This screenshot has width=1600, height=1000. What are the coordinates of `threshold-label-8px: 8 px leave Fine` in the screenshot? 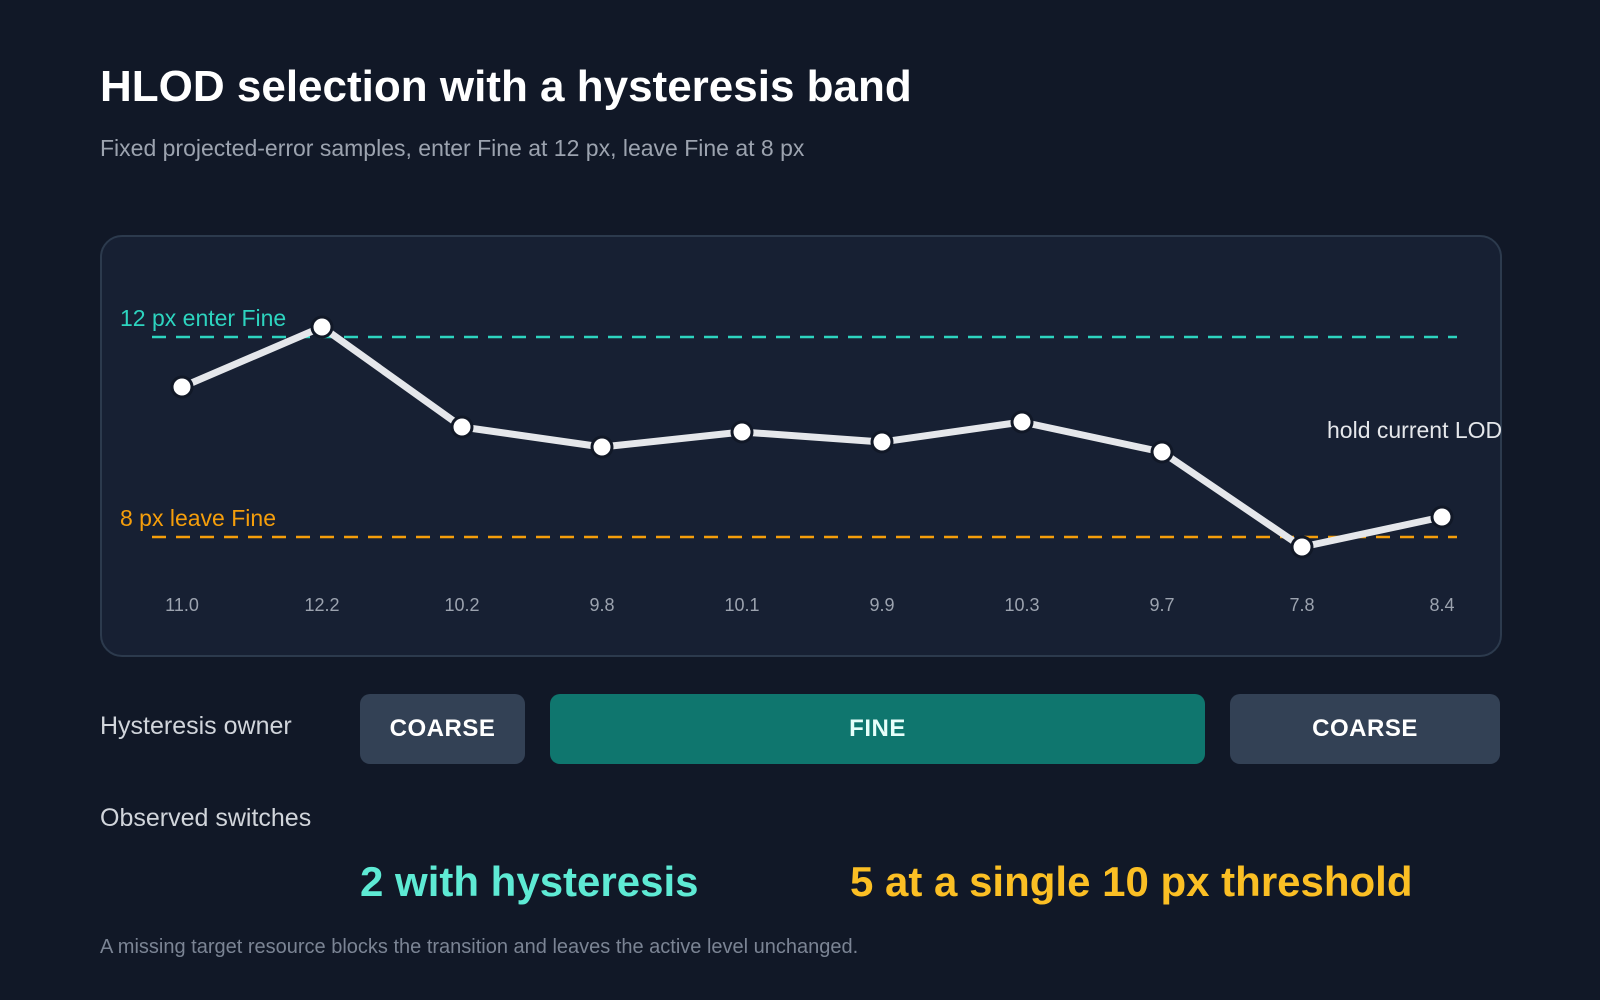 It's located at (198, 518).